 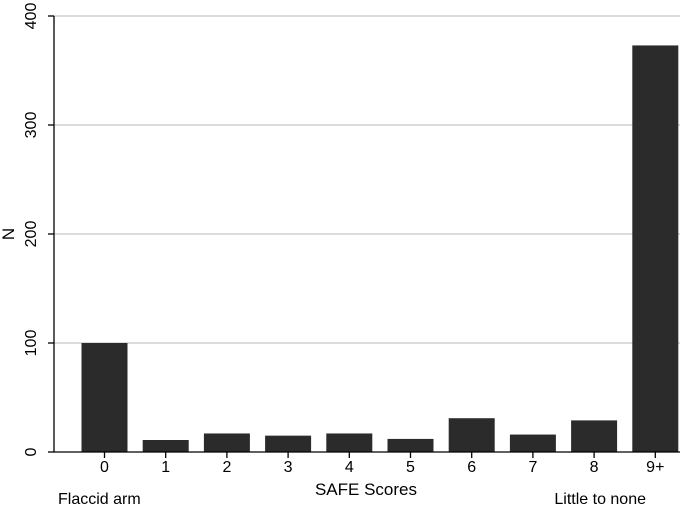 I want to click on y-ticks: 0 100 200 300 400, so click(x=38, y=229).